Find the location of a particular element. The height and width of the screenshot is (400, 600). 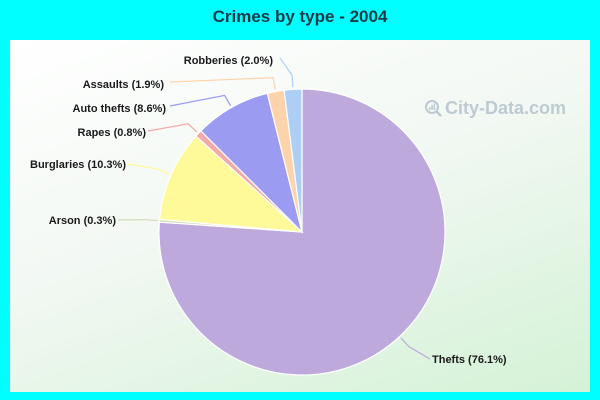

slice-label-auto-thefts: Auto thefts (8.6%) is located at coordinates (120, 109).